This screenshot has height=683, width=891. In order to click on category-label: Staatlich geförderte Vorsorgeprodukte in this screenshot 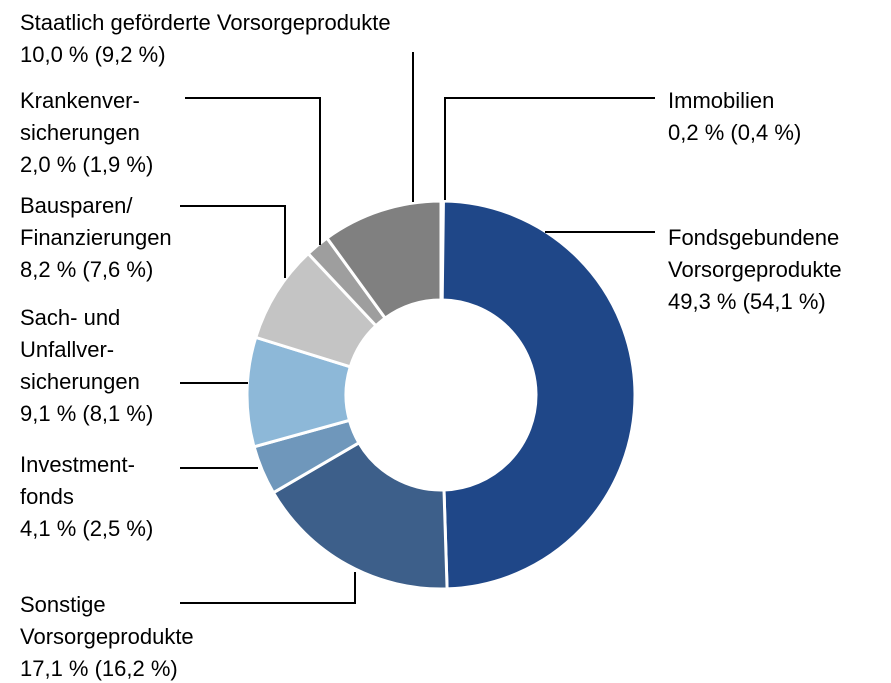, I will do `click(205, 22)`.